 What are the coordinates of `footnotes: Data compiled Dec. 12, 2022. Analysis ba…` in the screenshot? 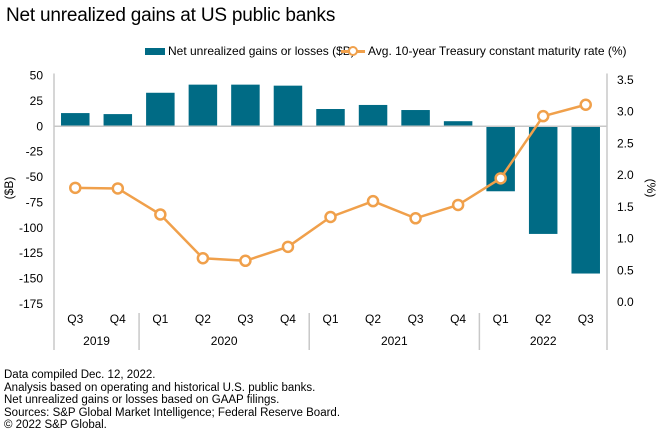 It's located at (172, 400).